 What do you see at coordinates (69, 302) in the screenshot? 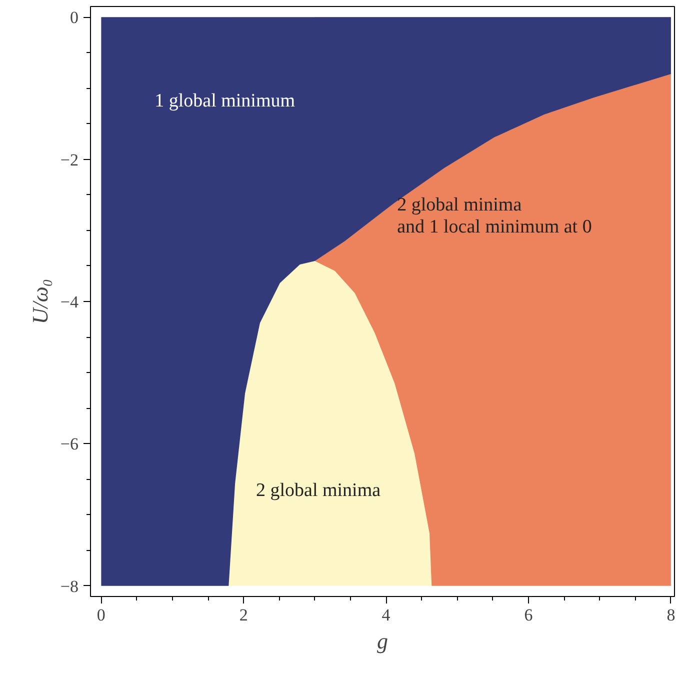
I see `y-tick-label: −4` at bounding box center [69, 302].